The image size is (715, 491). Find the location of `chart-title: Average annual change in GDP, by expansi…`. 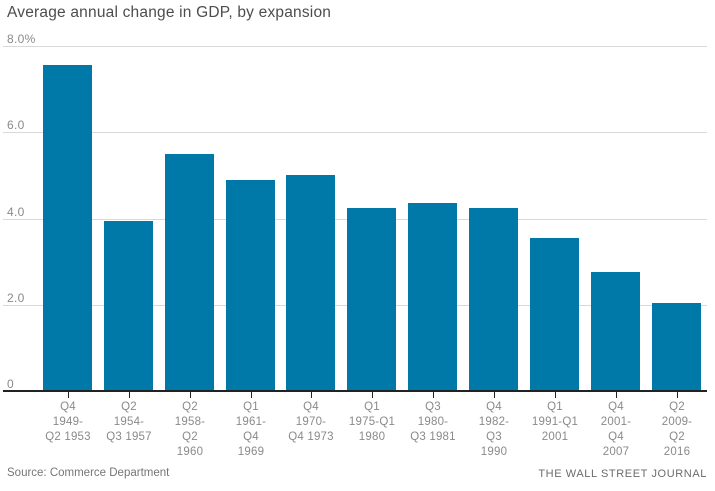

chart-title: Average annual change in GDP, by expansi… is located at coordinates (169, 12).